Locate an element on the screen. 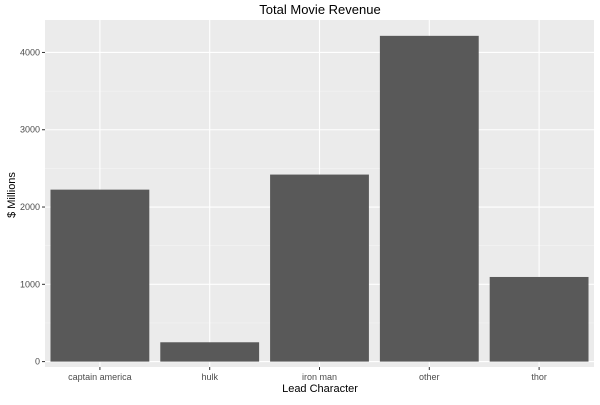 The height and width of the screenshot is (405, 600). x-tick-label: thor is located at coordinates (539, 377).